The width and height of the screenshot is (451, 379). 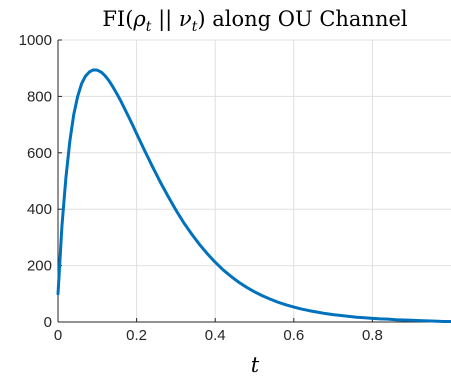 What do you see at coordinates (39, 153) in the screenshot?
I see `y-tick-label: 600` at bounding box center [39, 153].